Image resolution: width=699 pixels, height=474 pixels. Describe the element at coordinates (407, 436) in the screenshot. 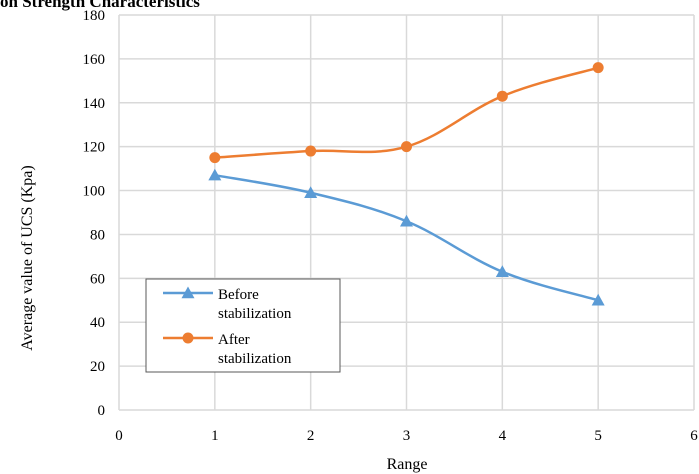

I see `x-tick-label: 3` at that location.